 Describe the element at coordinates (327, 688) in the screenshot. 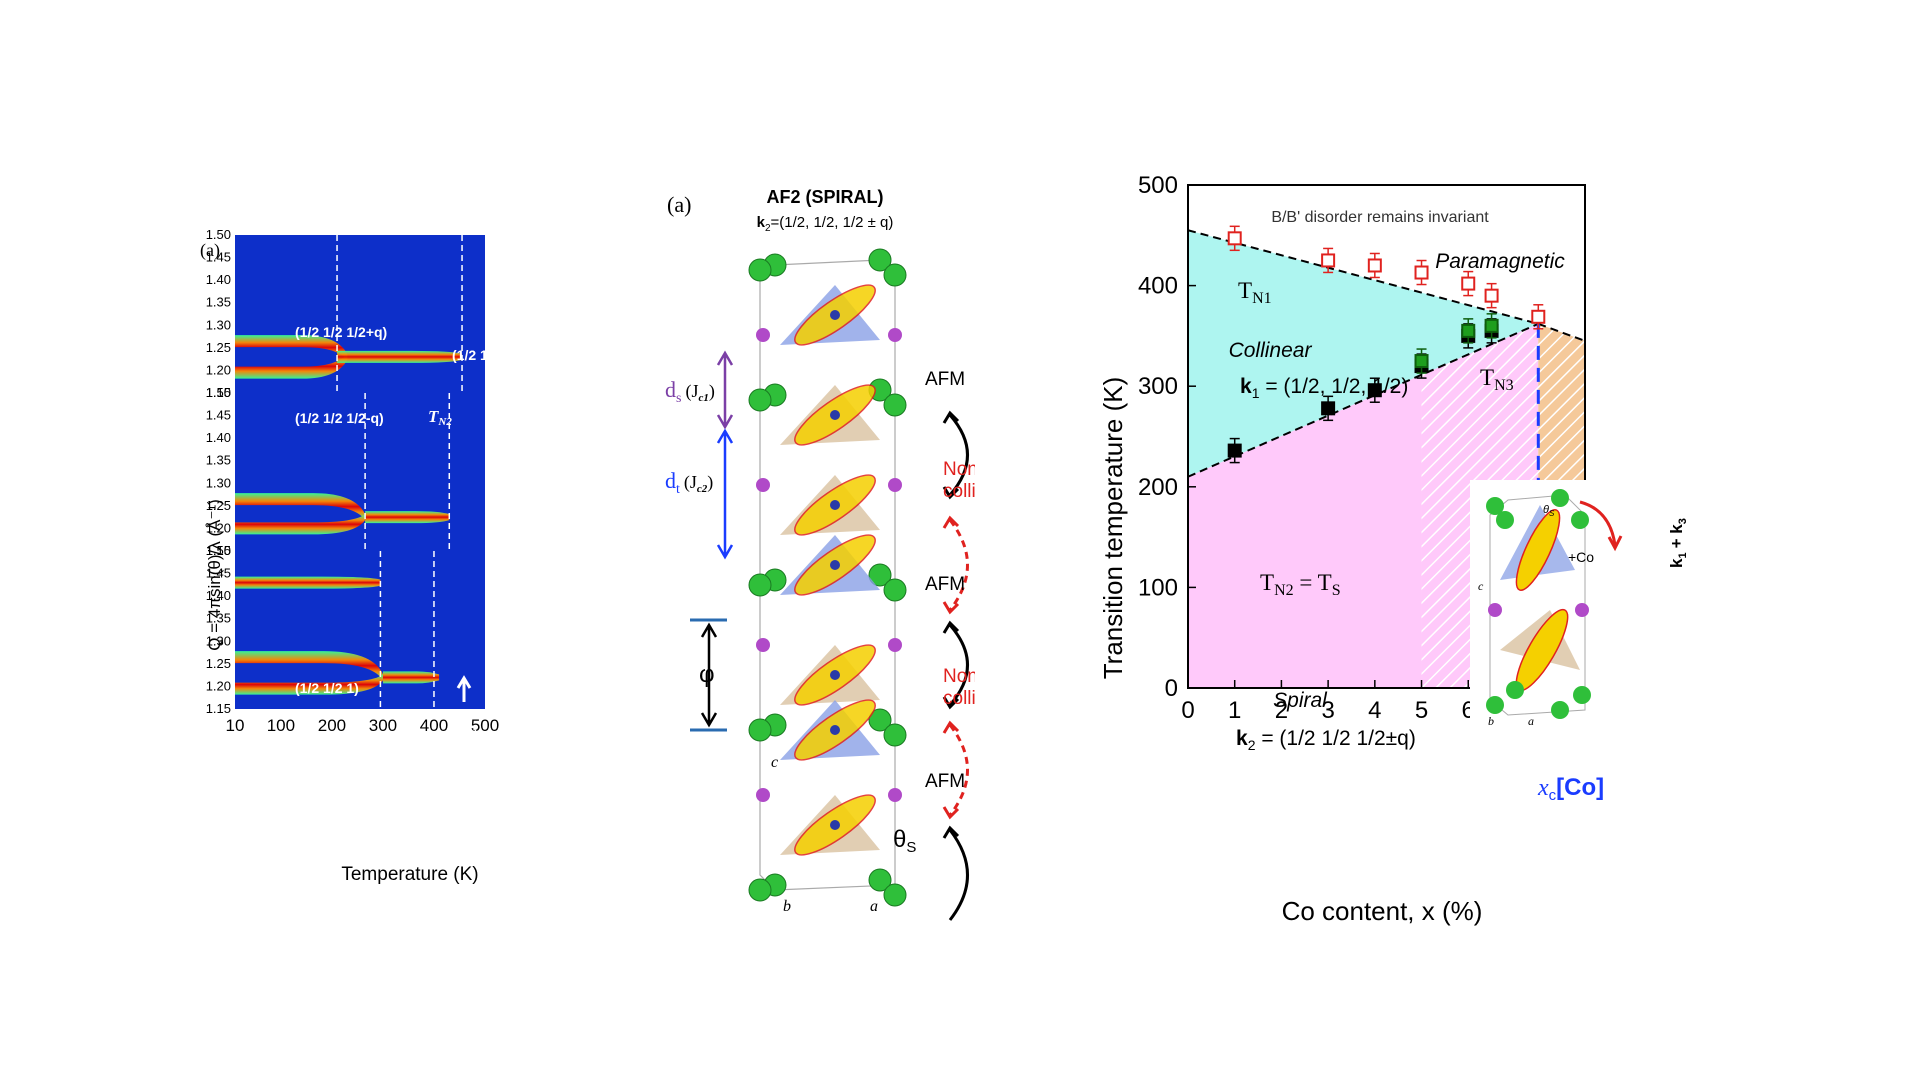

I see `annotation-half-half-one: (1/2 1/2 1)` at that location.